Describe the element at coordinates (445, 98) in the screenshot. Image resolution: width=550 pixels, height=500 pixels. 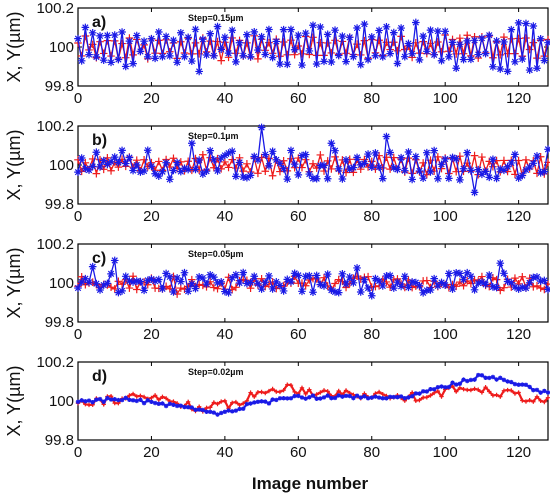
I see `x-tick-label: 100` at that location.